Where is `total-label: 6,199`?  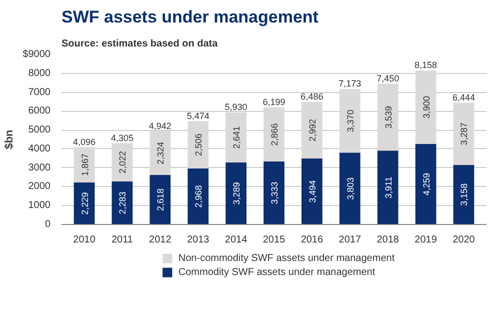 total-label: 6,199 is located at coordinates (274, 102).